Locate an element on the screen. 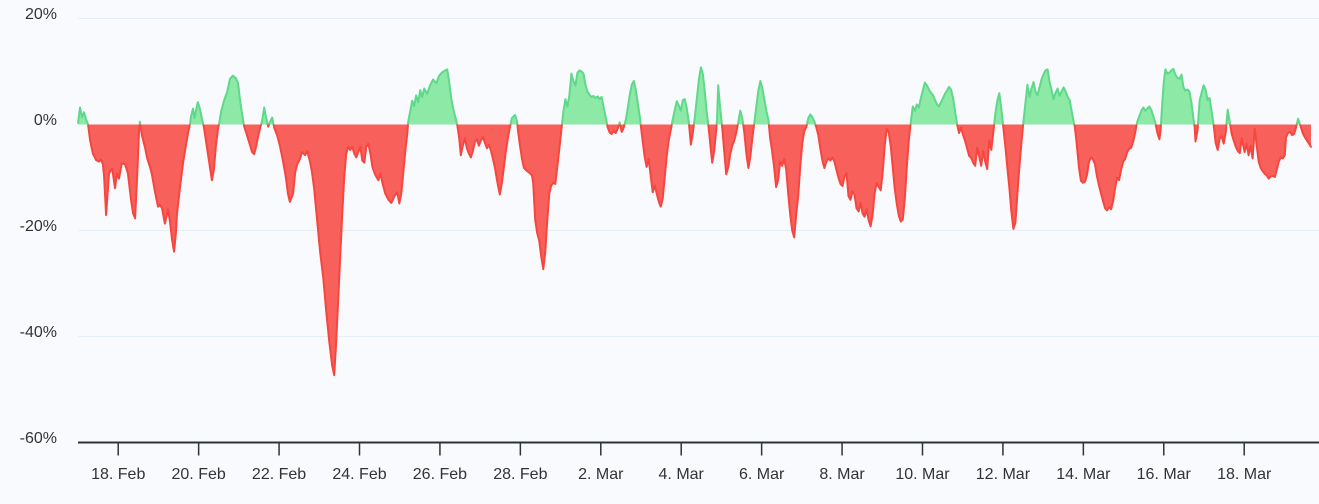 This screenshot has width=1319, height=504. y-tick-label: 20% is located at coordinates (41, 14).